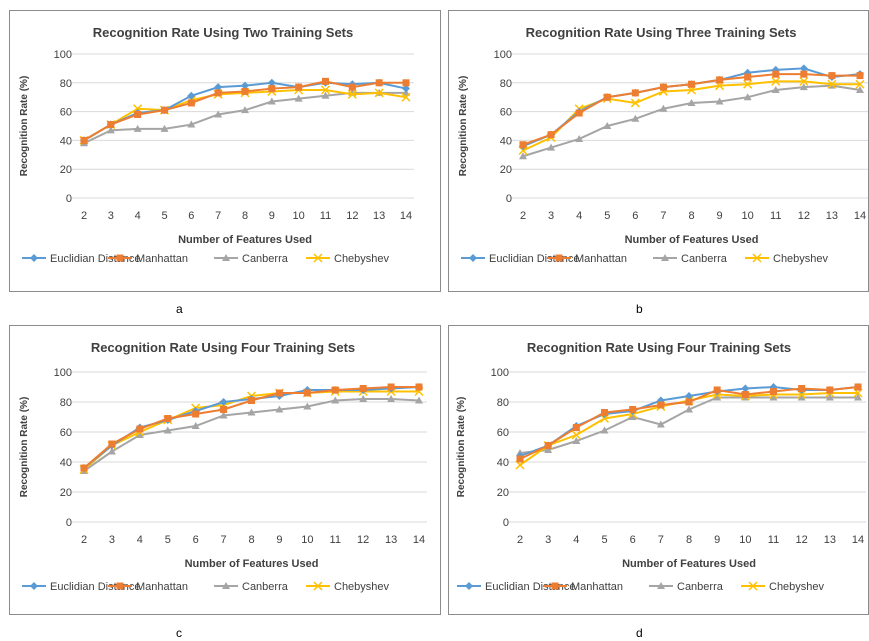 The height and width of the screenshot is (641, 869). Describe the element at coordinates (503, 55) in the screenshot. I see `y-tick-label: 100` at that location.